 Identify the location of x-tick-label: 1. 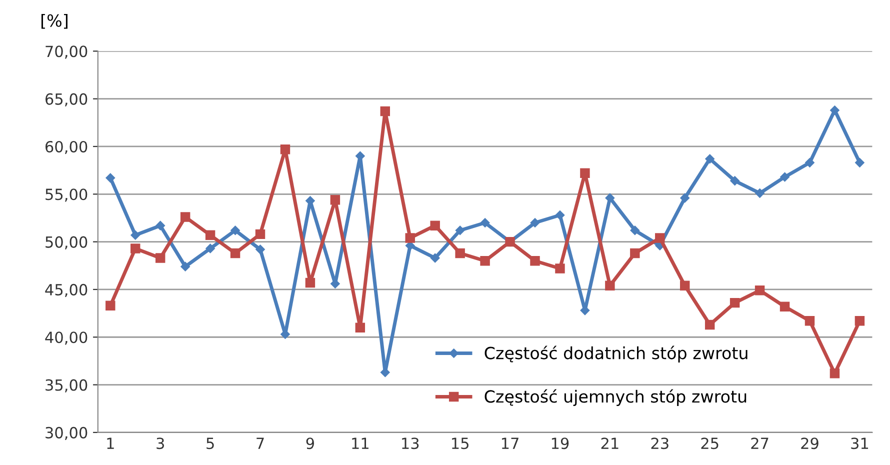
(110, 443).